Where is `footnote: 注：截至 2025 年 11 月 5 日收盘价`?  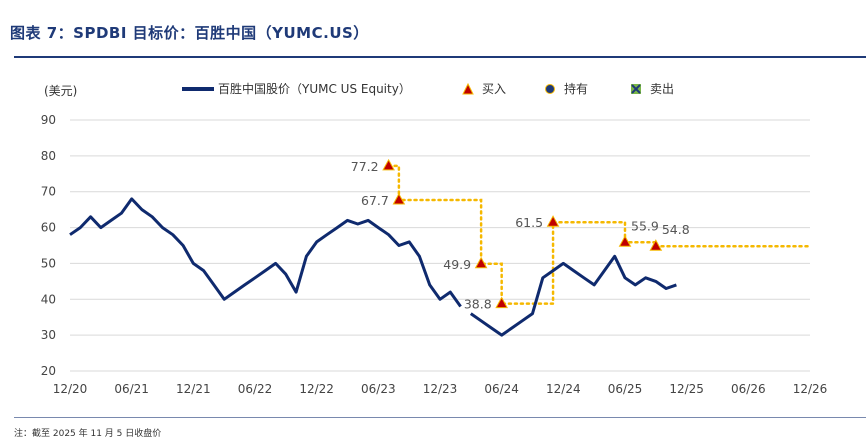
footnote: 注：截至 2025 年 11 月 5 日收盘价 is located at coordinates (88, 434).